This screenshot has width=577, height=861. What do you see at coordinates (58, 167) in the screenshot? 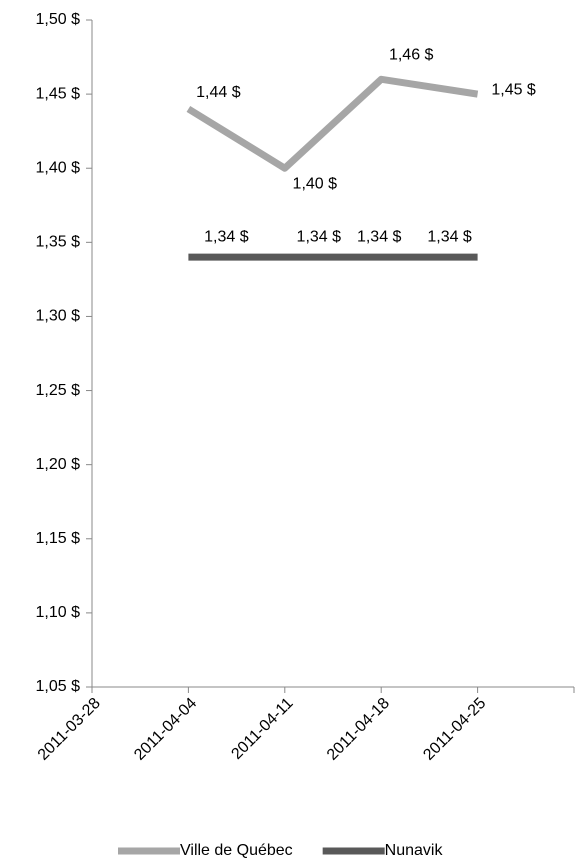
I see `y-tick-label: 1,40 $` at bounding box center [58, 167].